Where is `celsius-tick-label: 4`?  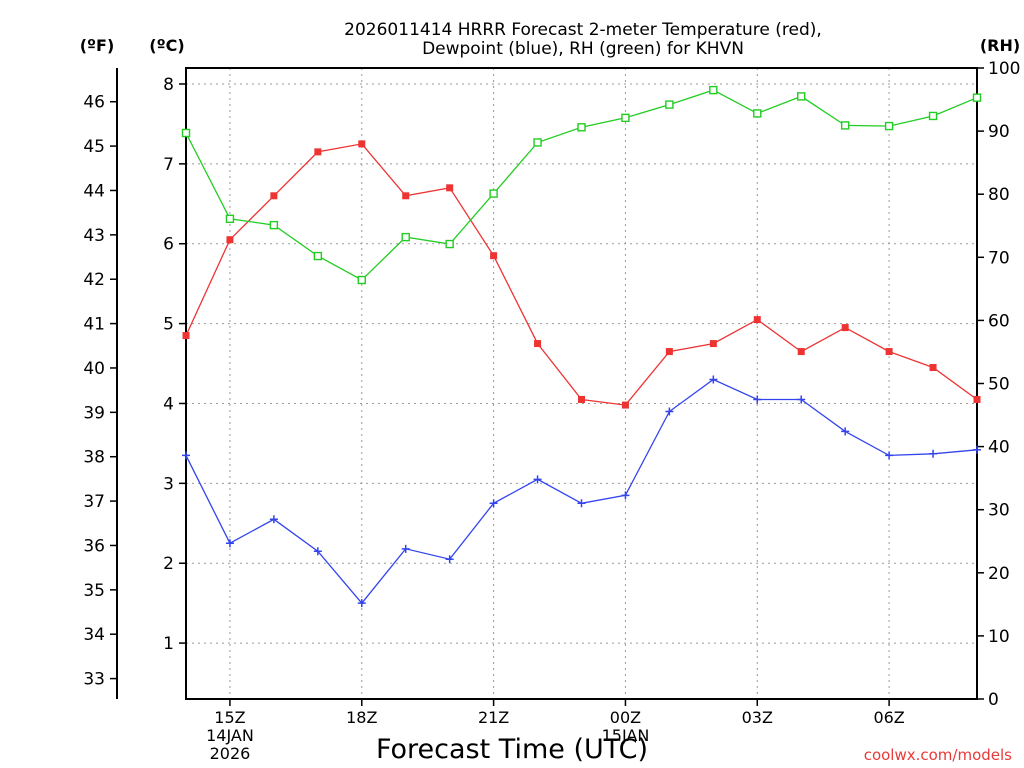
celsius-tick-label: 4 is located at coordinates (168, 404).